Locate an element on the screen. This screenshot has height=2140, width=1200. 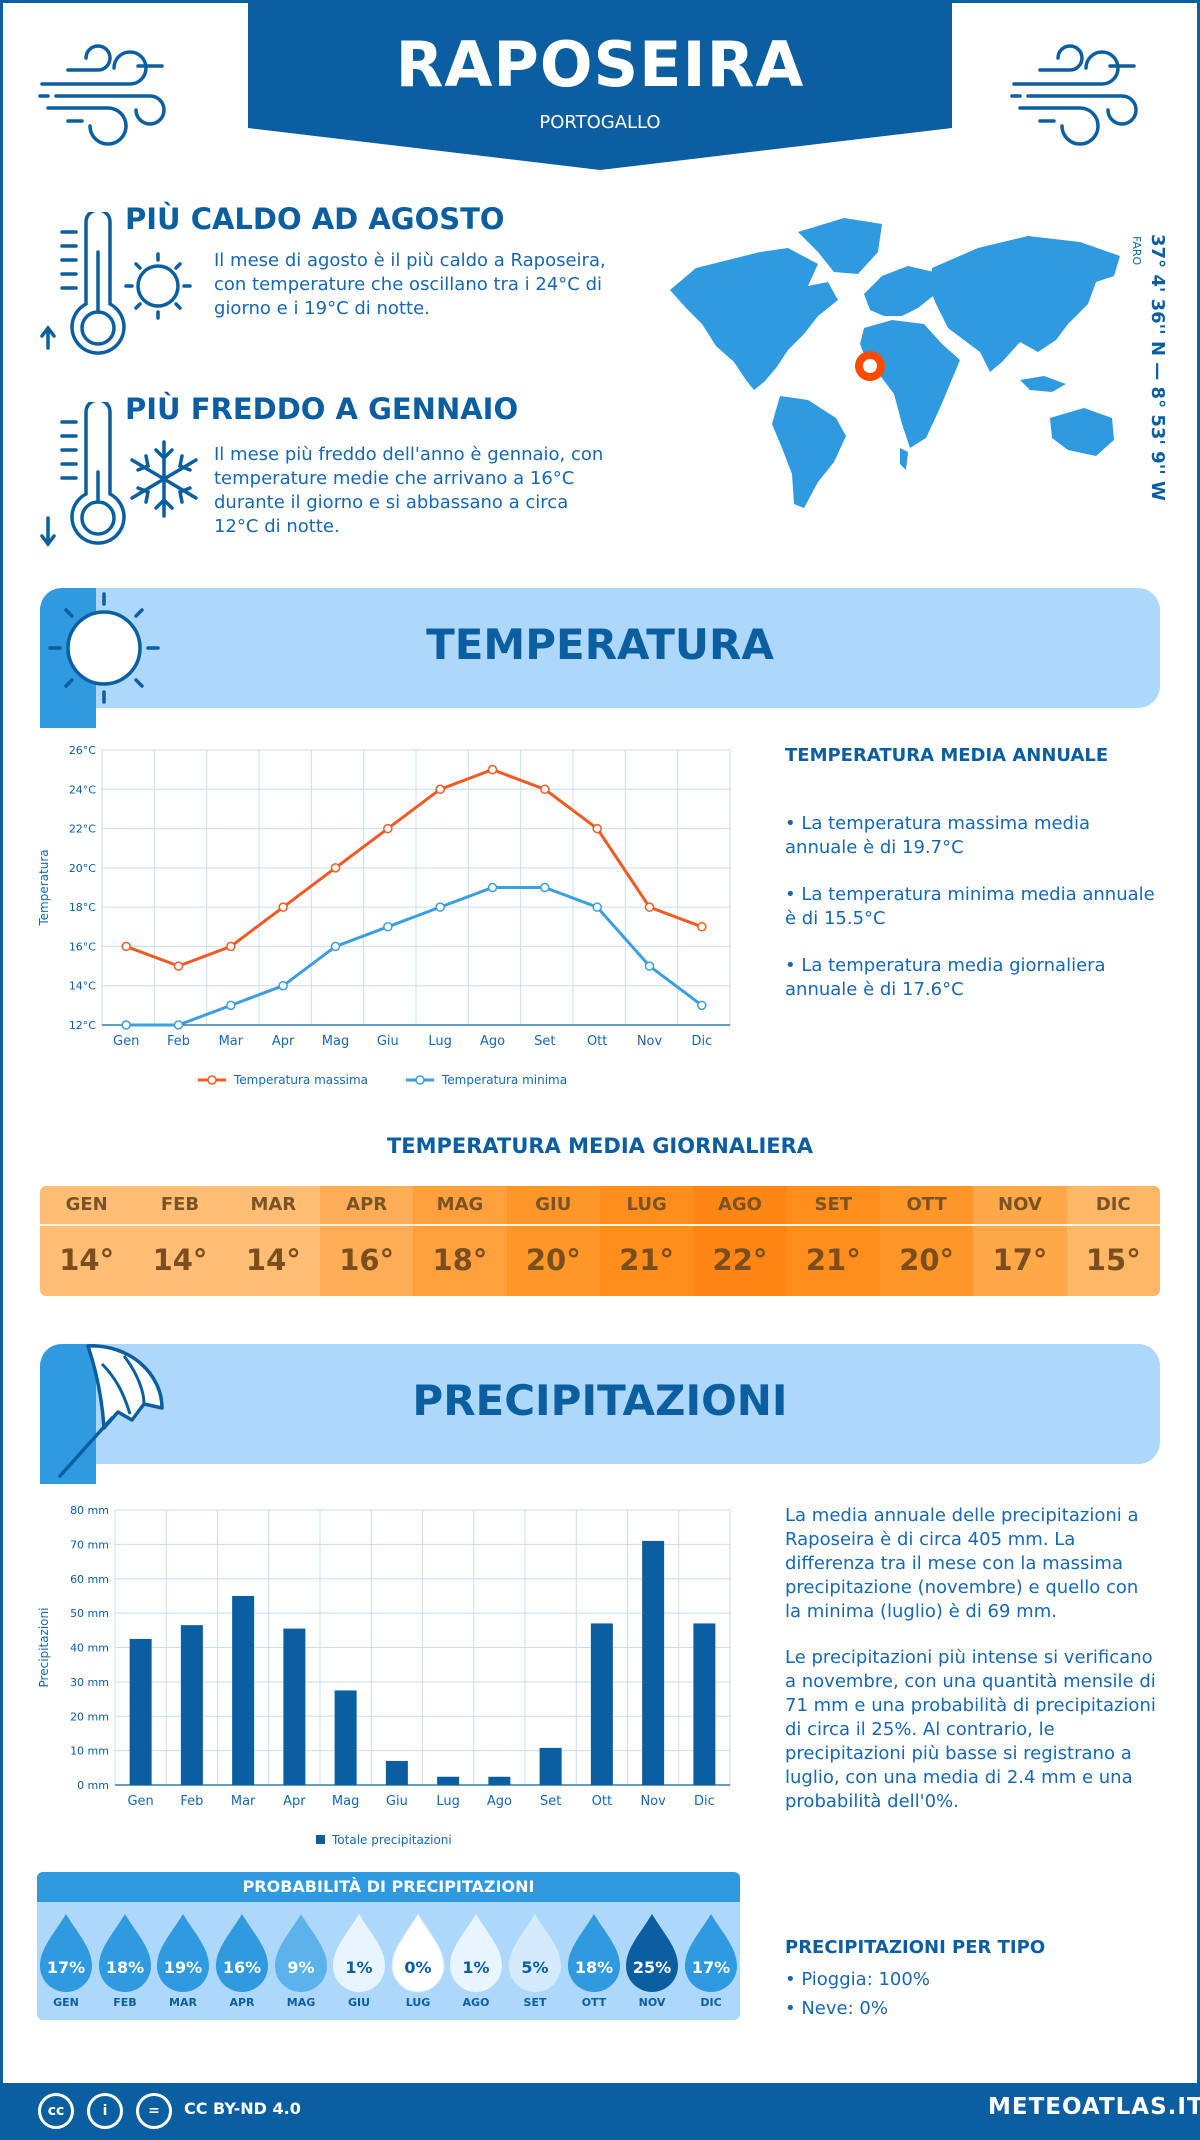
license-text: CC BY-ND 4.0 is located at coordinates (242, 2108).